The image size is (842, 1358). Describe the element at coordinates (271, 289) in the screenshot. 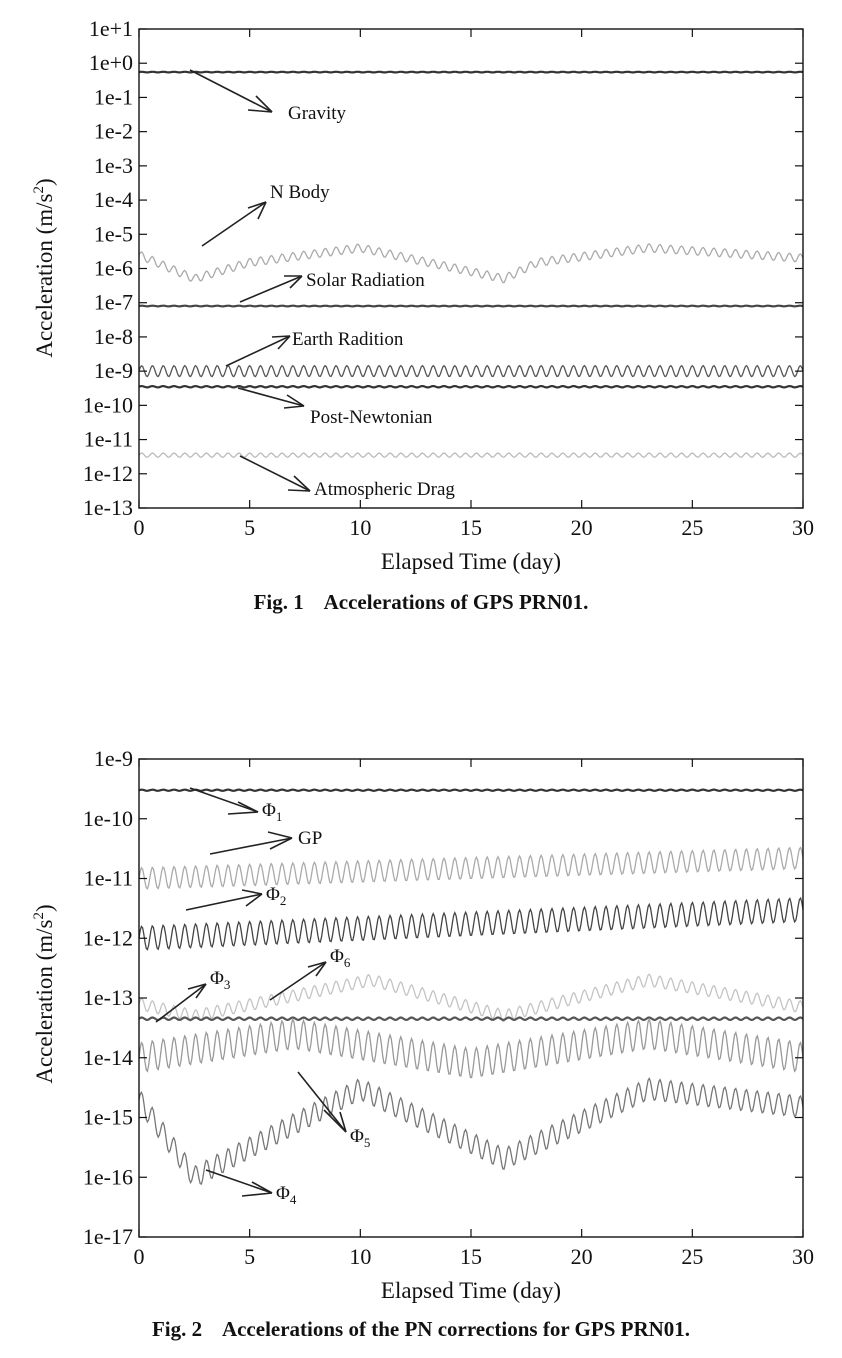

I see `solar-radiation-arrow` at that location.